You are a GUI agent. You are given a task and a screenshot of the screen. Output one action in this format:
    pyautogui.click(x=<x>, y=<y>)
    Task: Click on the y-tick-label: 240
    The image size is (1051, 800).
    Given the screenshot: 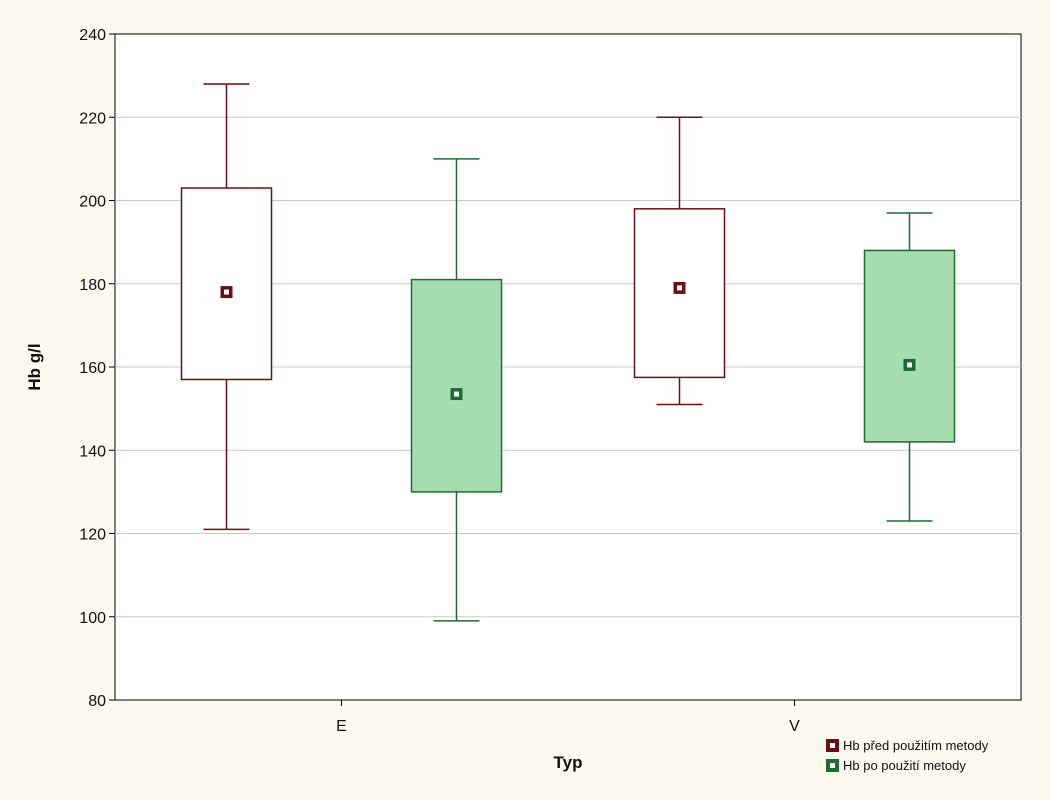 What is the action you would take?
    pyautogui.click(x=92, y=35)
    